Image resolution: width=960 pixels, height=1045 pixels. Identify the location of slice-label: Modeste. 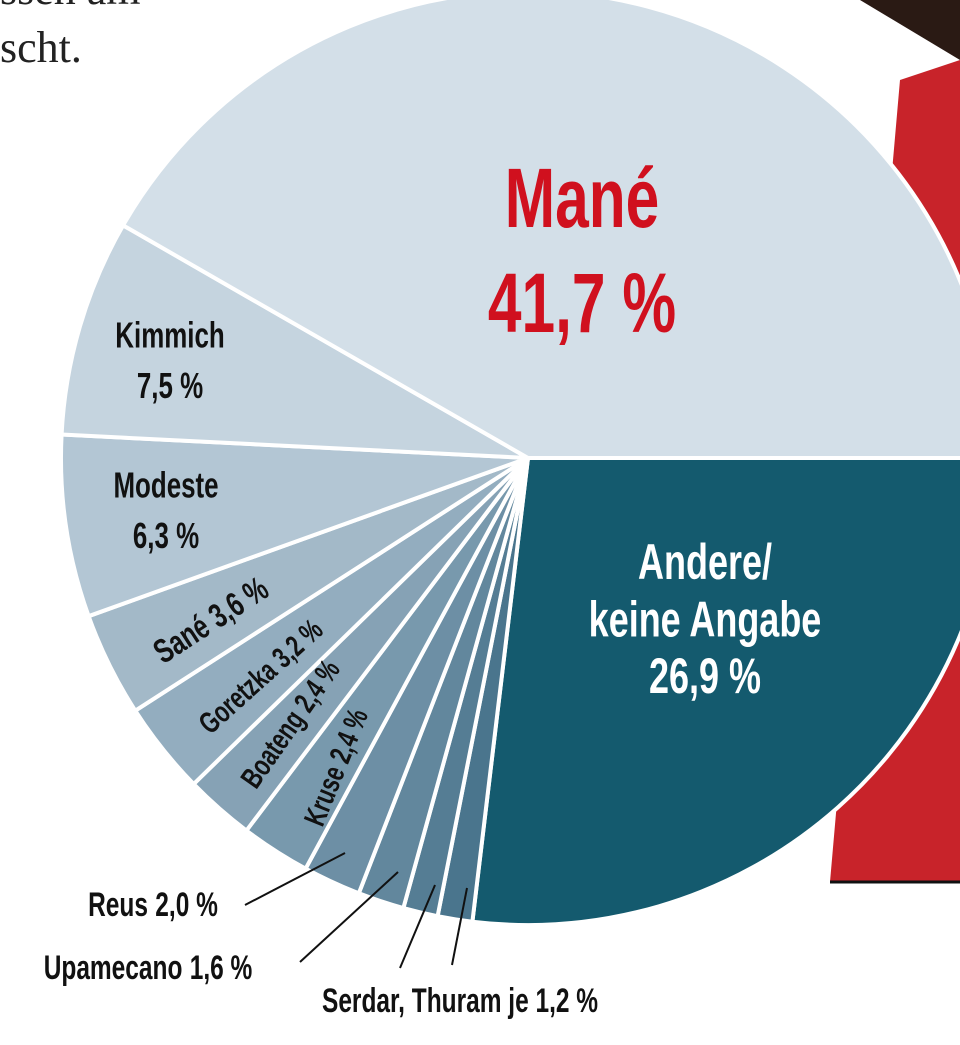
(165, 485).